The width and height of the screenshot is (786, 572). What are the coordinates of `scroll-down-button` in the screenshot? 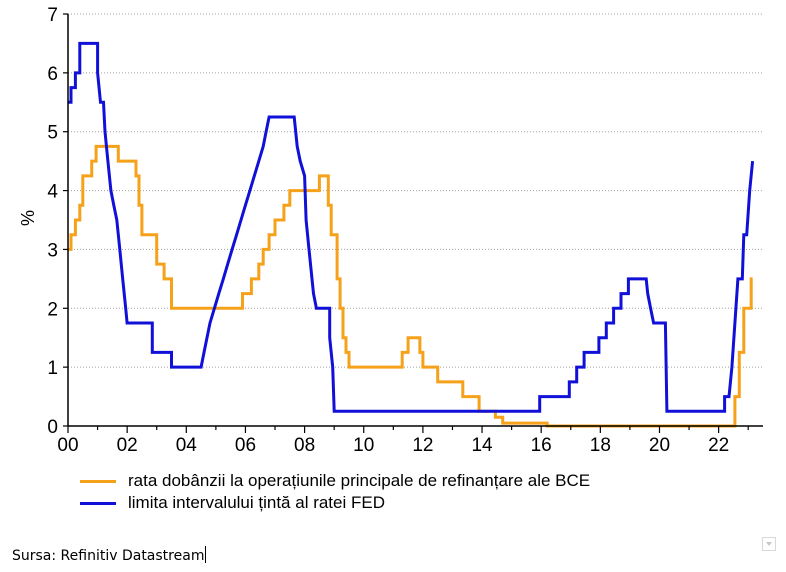 It's located at (769, 544).